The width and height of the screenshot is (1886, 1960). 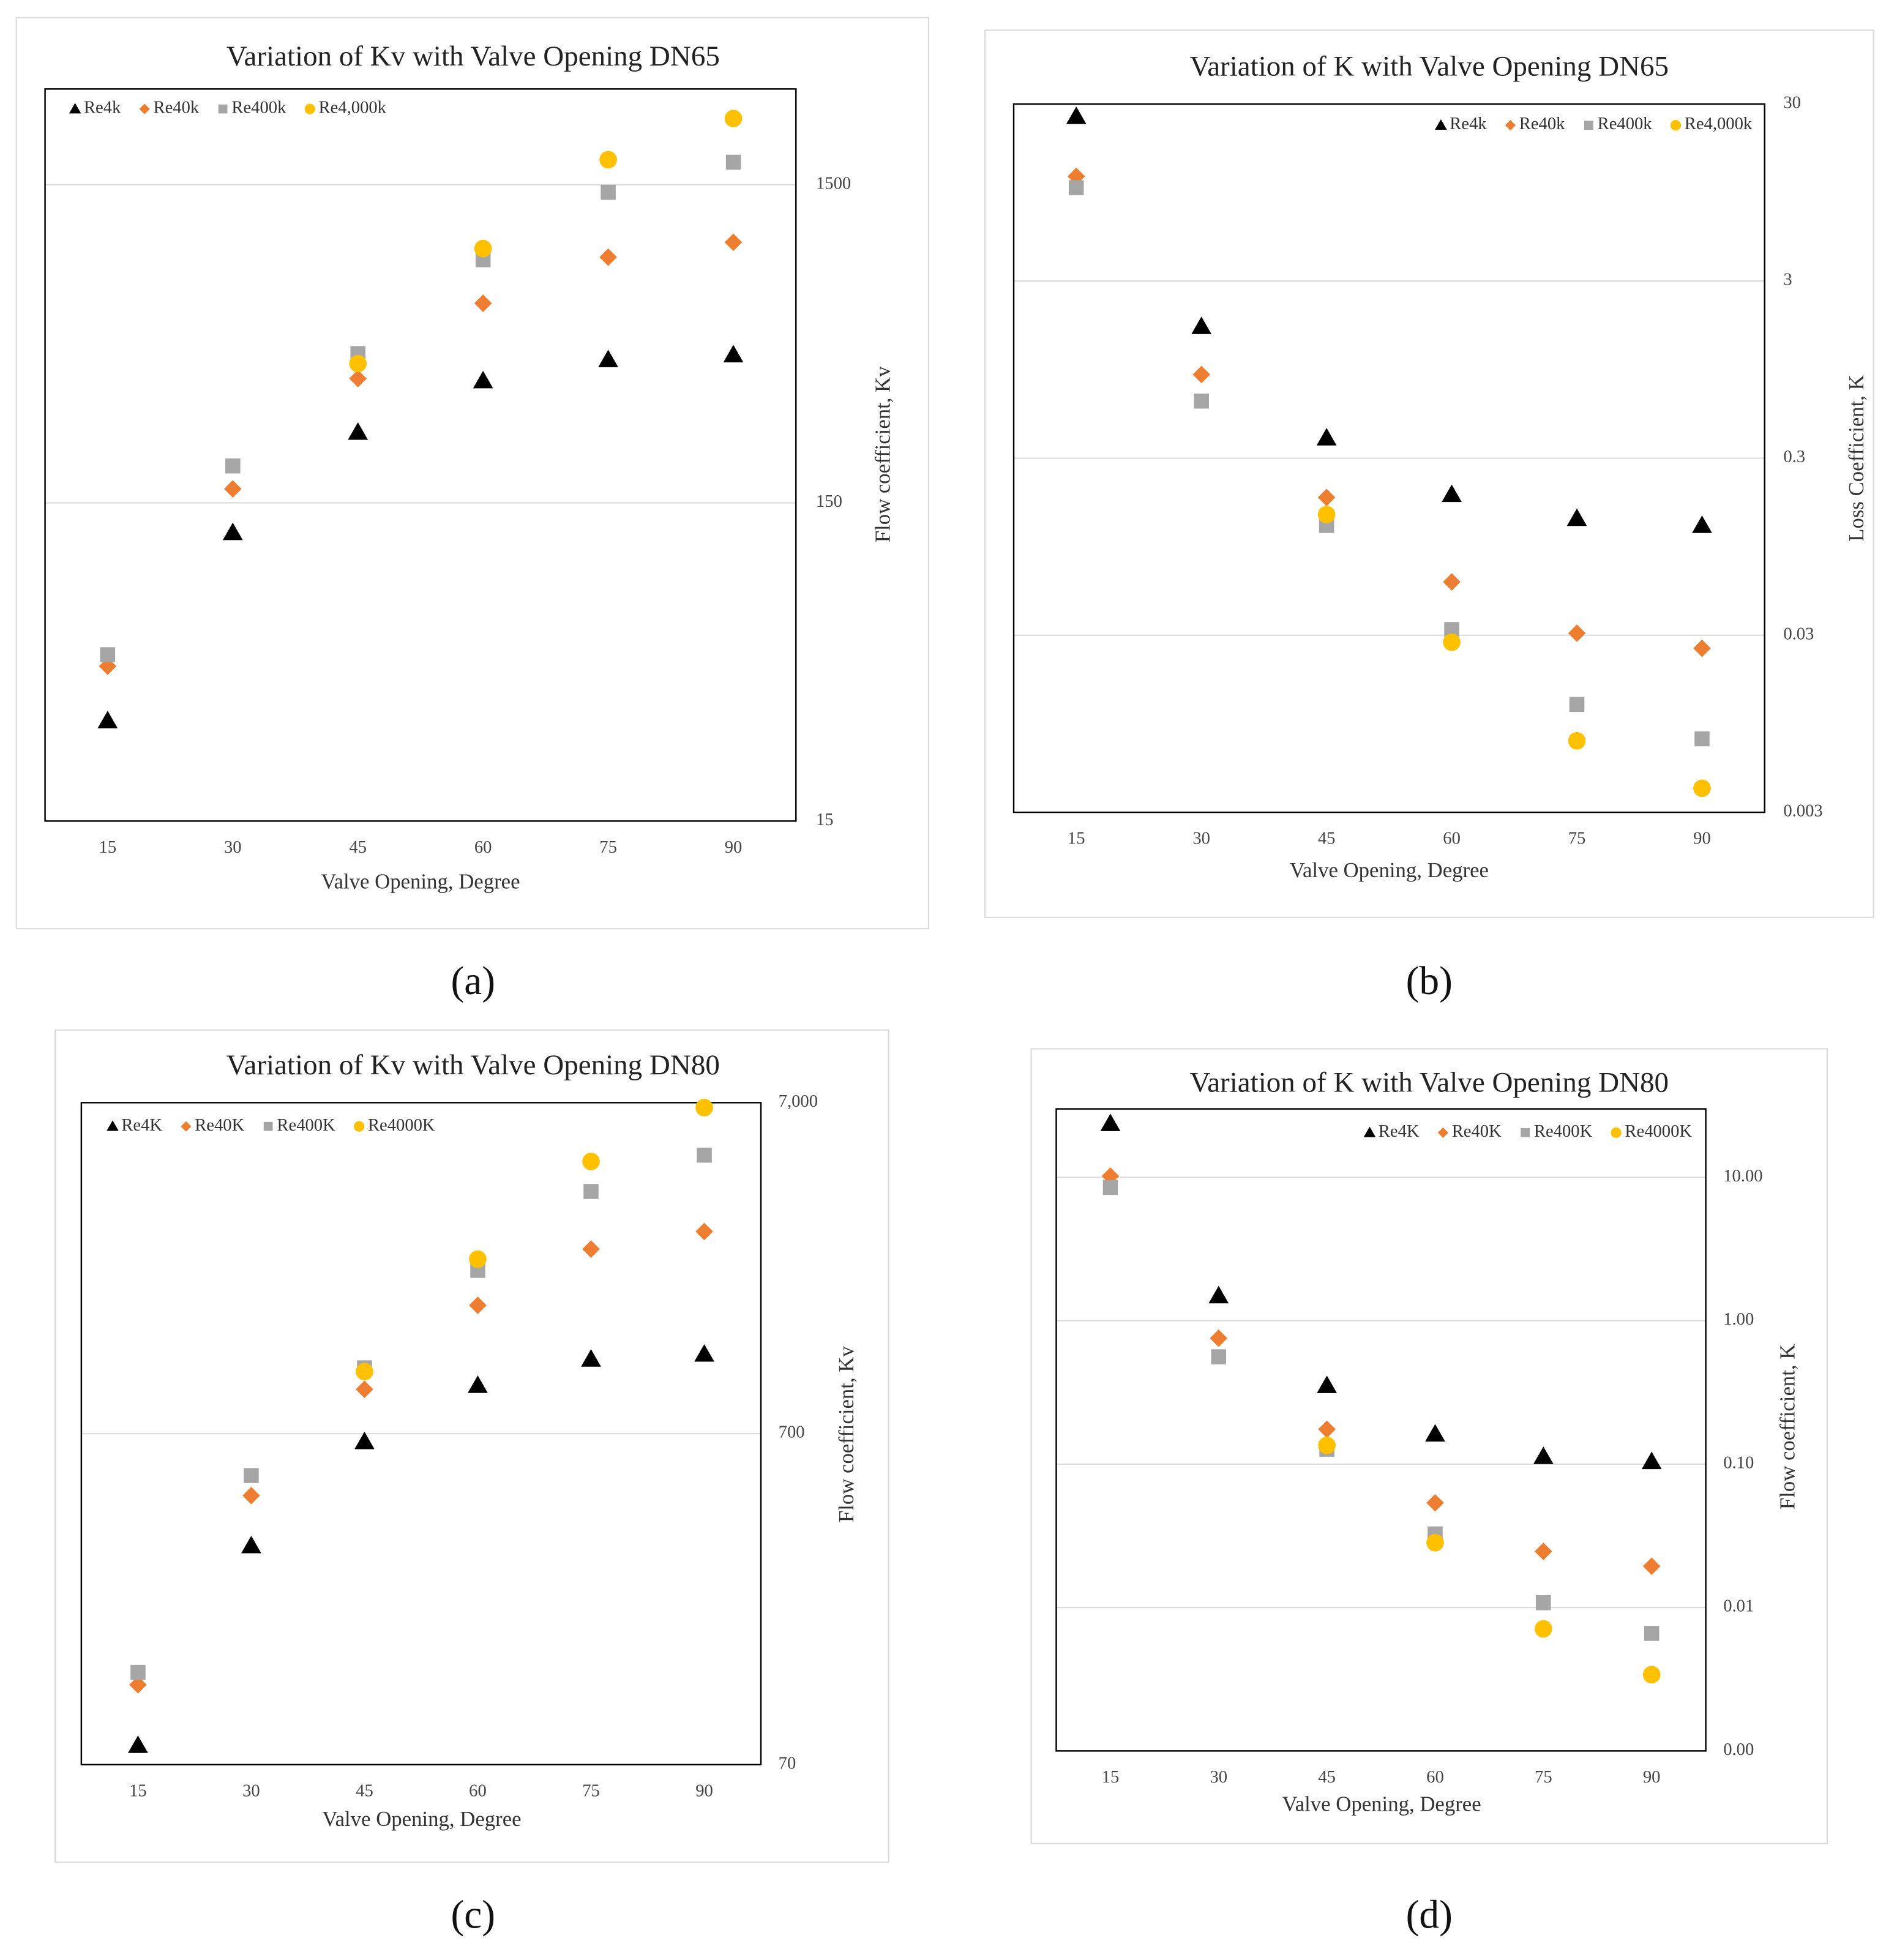 I want to click on y-axis-label: Flow coefficient, K, so click(x=1788, y=1427).